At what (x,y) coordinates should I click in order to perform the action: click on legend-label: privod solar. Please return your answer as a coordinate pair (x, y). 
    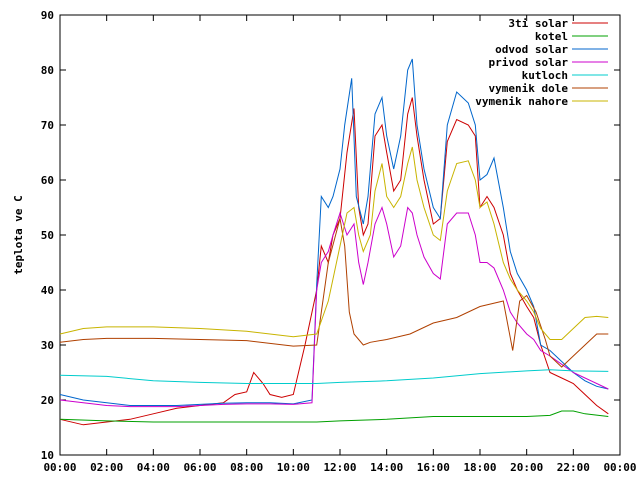
    Looking at the image, I should click on (529, 62).